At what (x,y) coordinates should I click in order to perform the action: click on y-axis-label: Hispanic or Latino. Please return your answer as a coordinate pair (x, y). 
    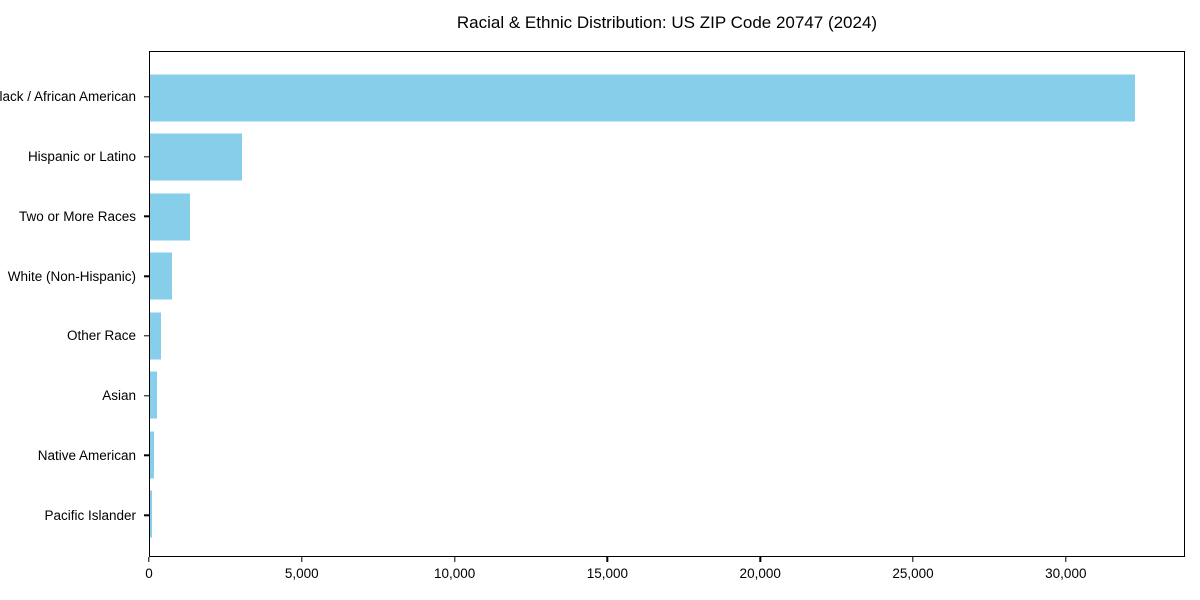
    Looking at the image, I should click on (81, 157).